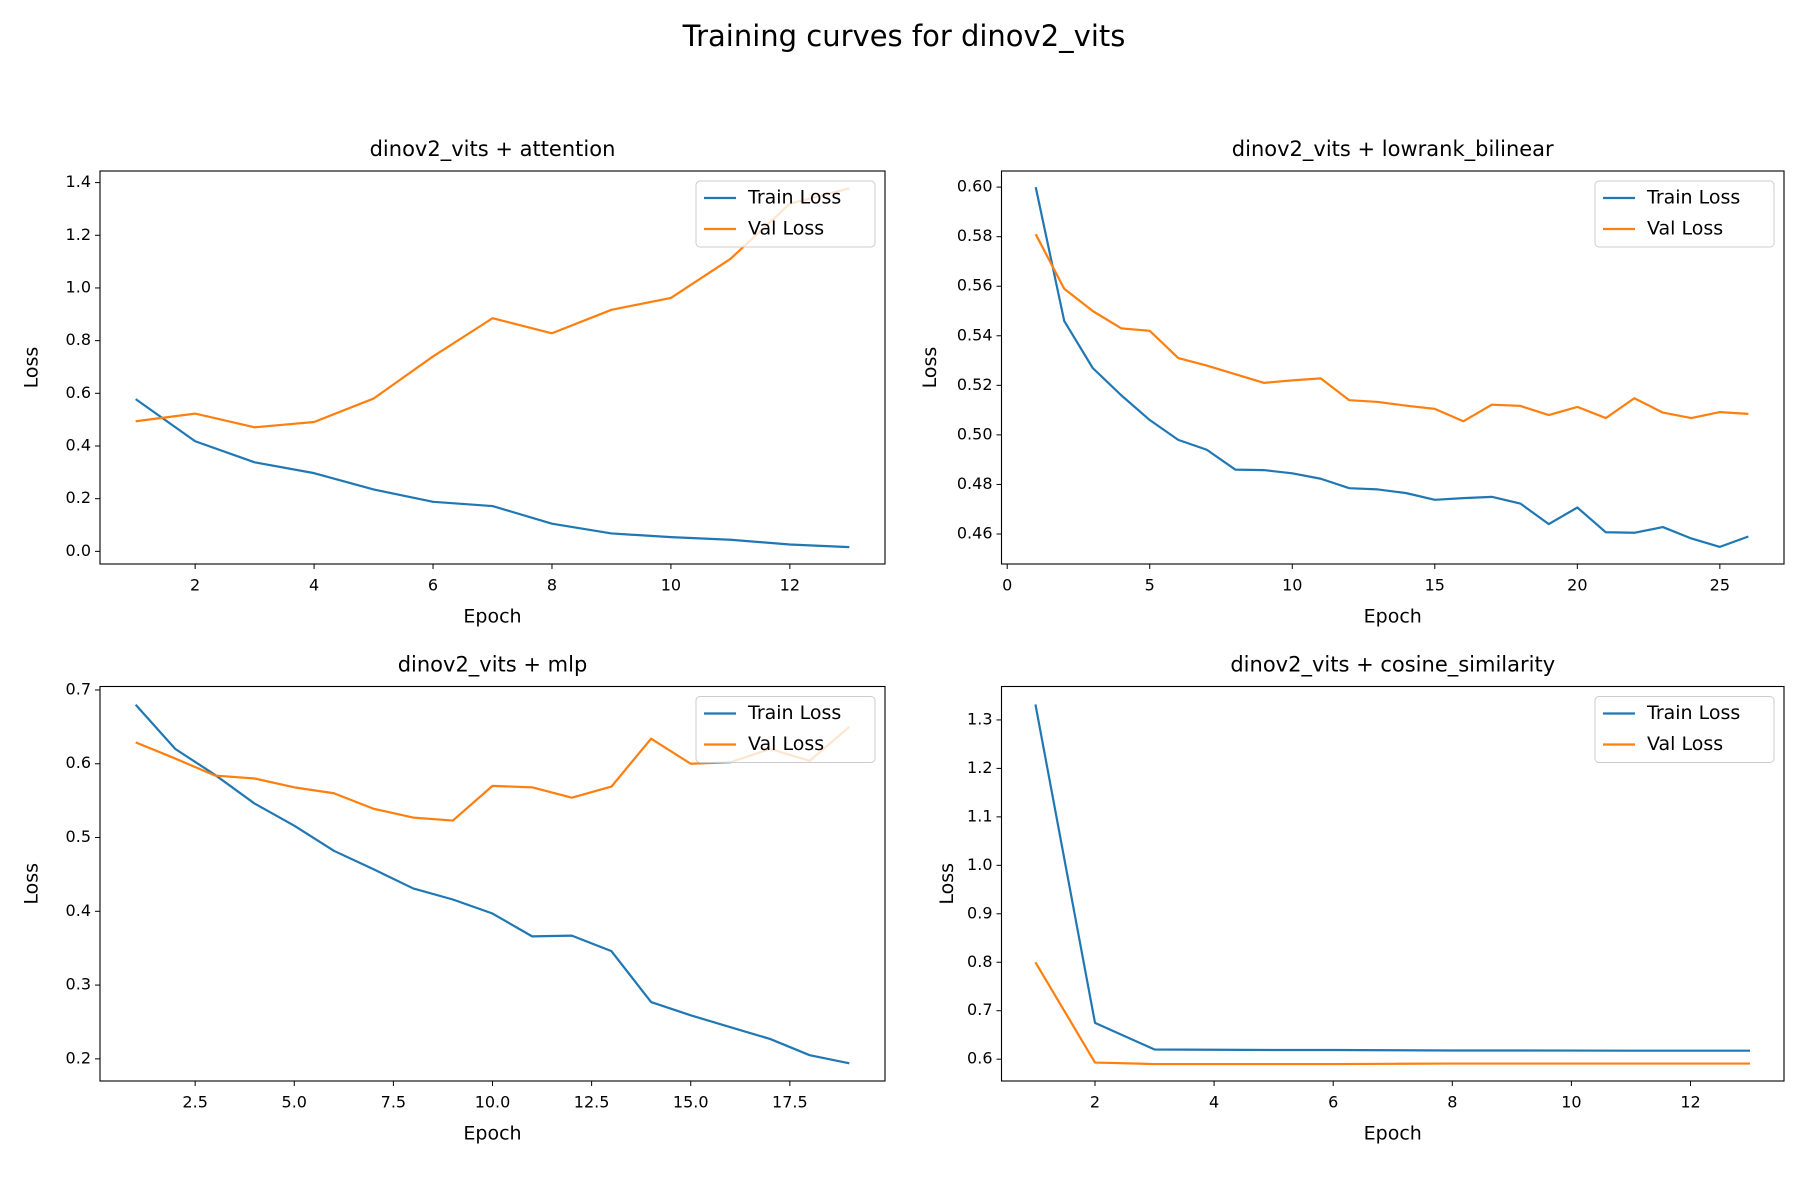  What do you see at coordinates (1150, 585) in the screenshot?
I see `x-tick-label: 5` at bounding box center [1150, 585].